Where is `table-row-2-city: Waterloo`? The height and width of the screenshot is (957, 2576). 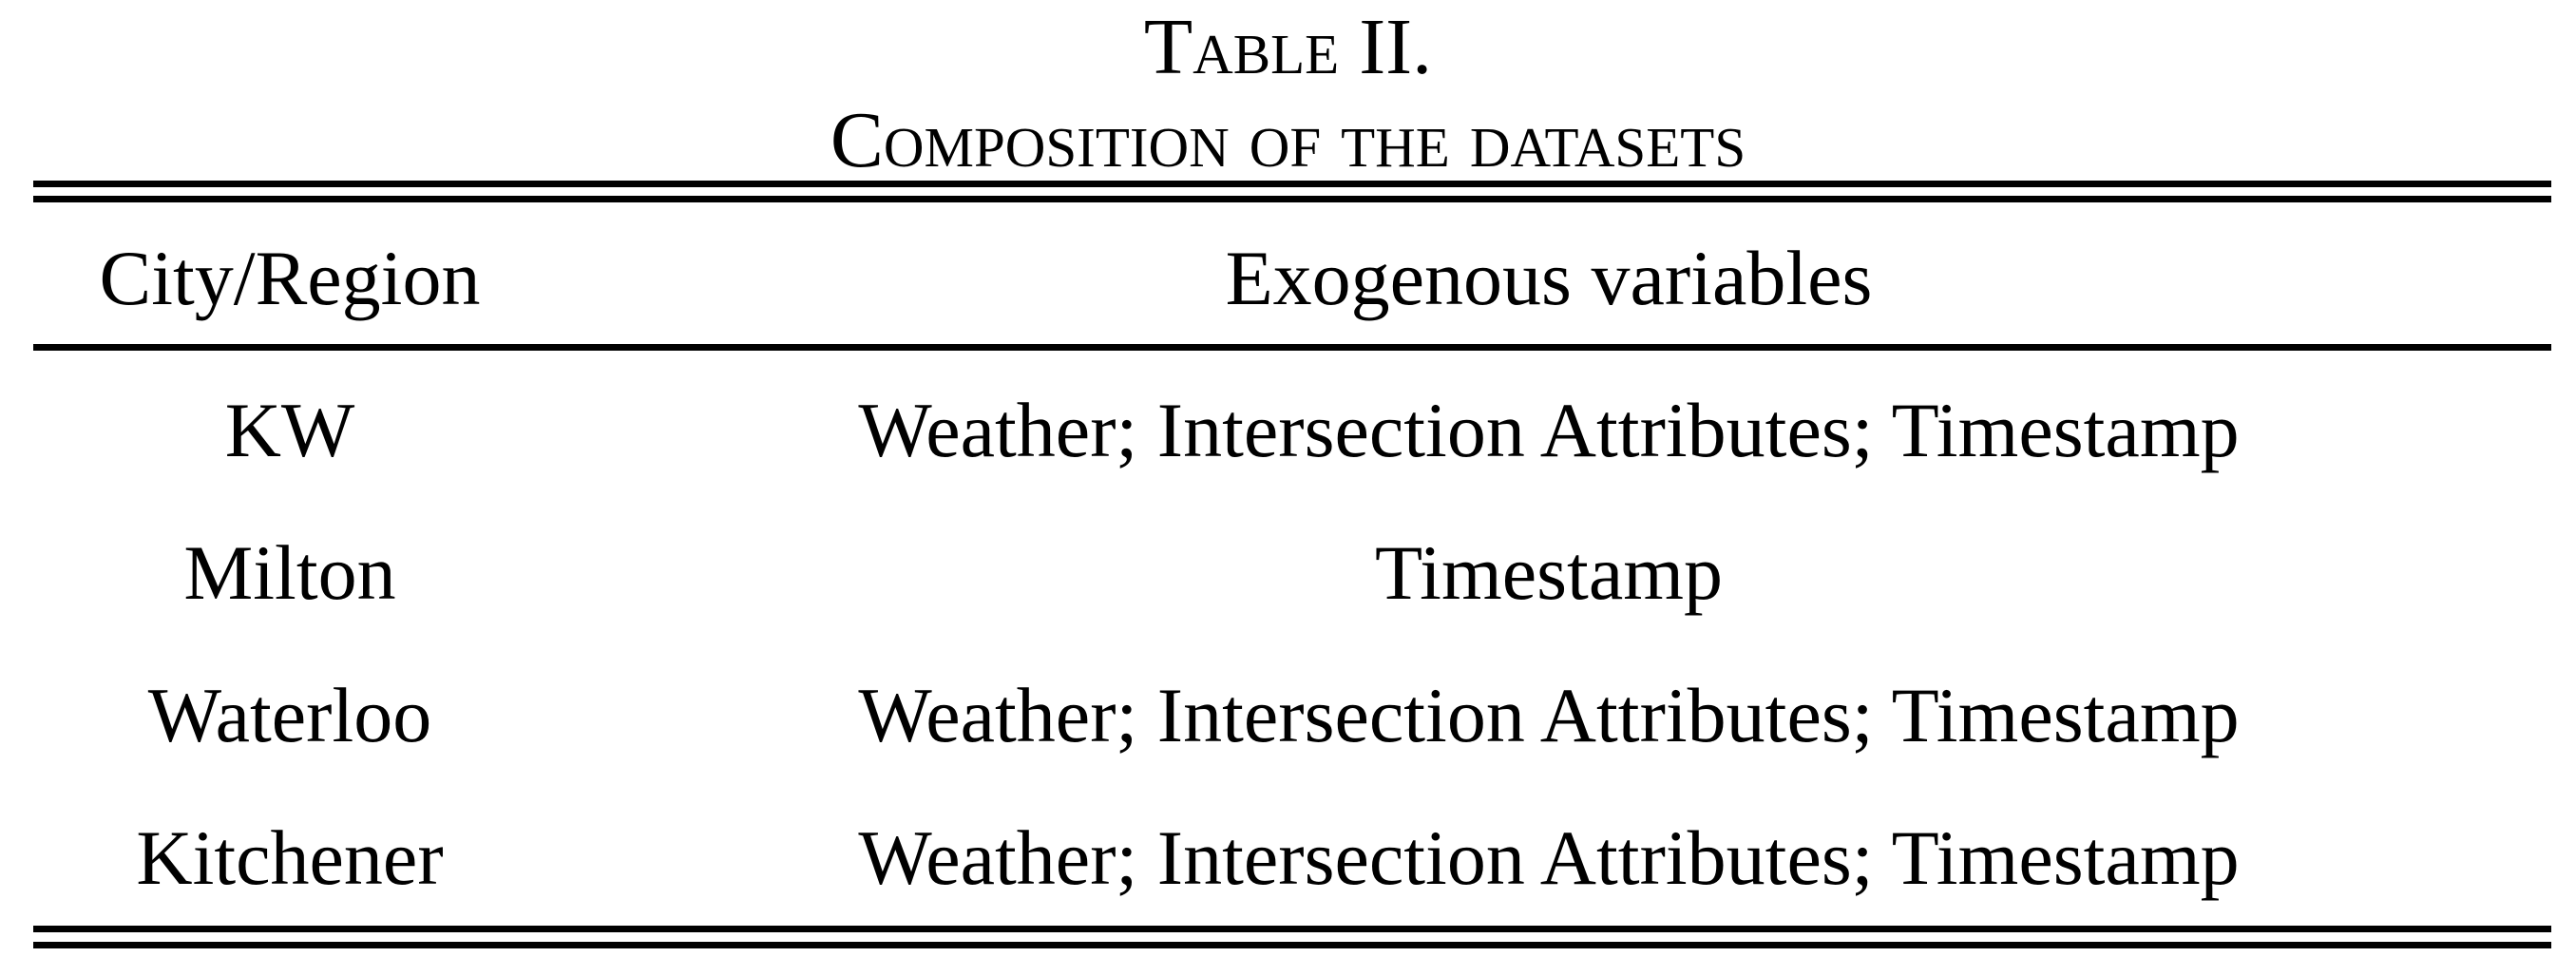 table-row-2-city: Waterloo is located at coordinates (289, 715).